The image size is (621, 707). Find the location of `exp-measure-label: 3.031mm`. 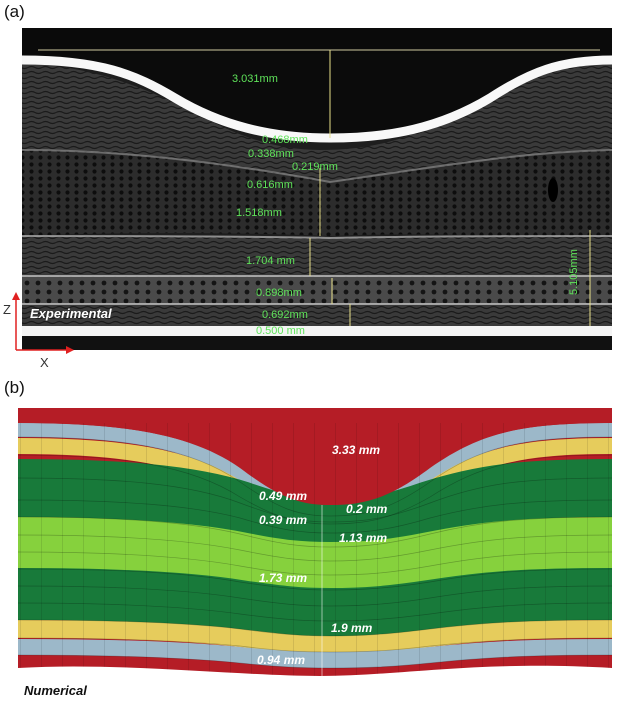

exp-measure-label: 3.031mm is located at coordinates (255, 79).